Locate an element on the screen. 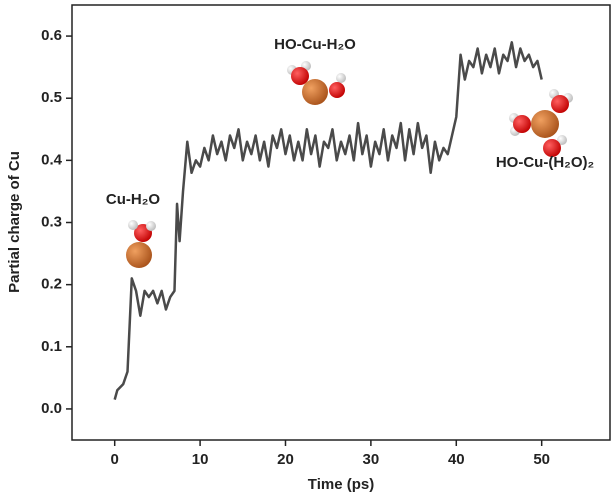 The height and width of the screenshot is (500, 615). annotation: Cu-H₂O is located at coordinates (133, 199).